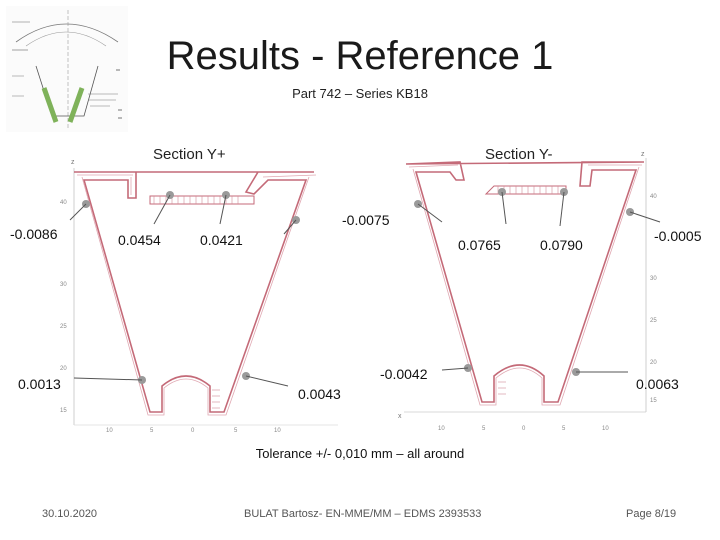 The height and width of the screenshot is (540, 720). Describe the element at coordinates (189, 154) in the screenshot. I see `section-y-plus-label: Section Y+` at that location.